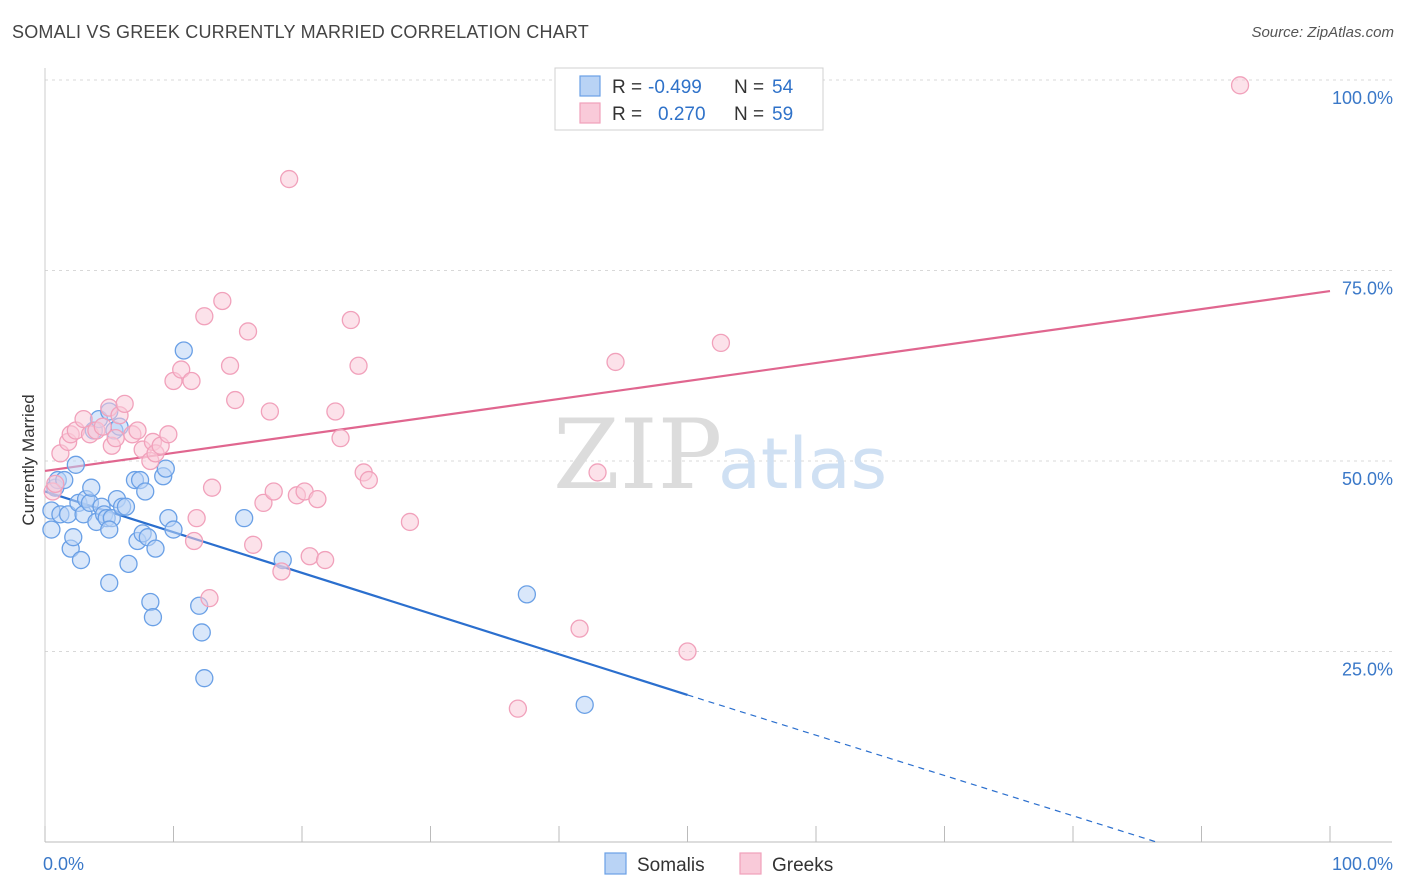  Describe the element at coordinates (590, 86) in the screenshot. I see `legend-swatch-somalis` at that location.